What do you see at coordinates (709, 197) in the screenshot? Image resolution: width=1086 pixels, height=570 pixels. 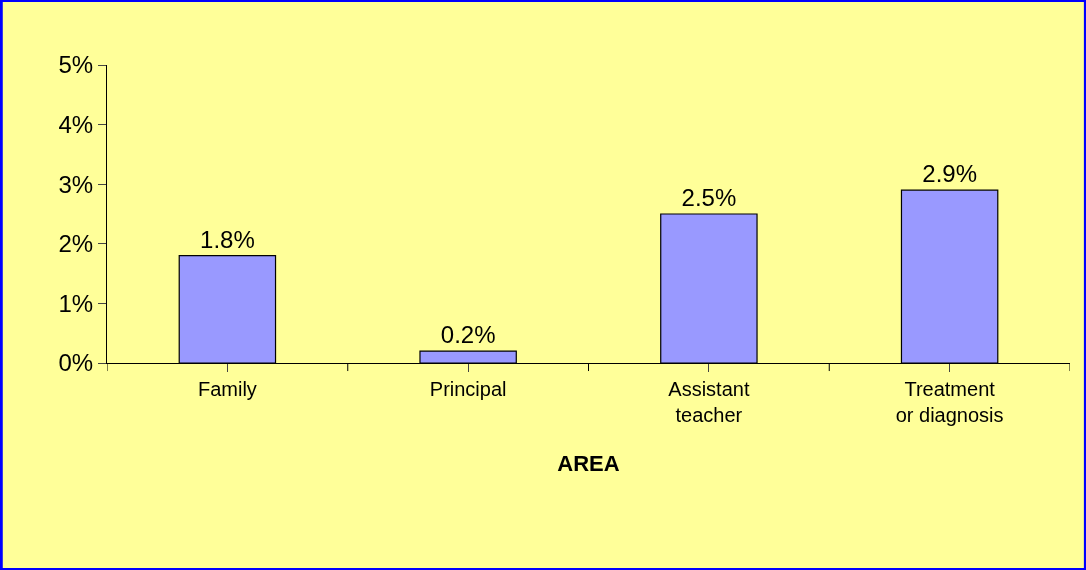 I see `data-label: 2.5%` at bounding box center [709, 197].